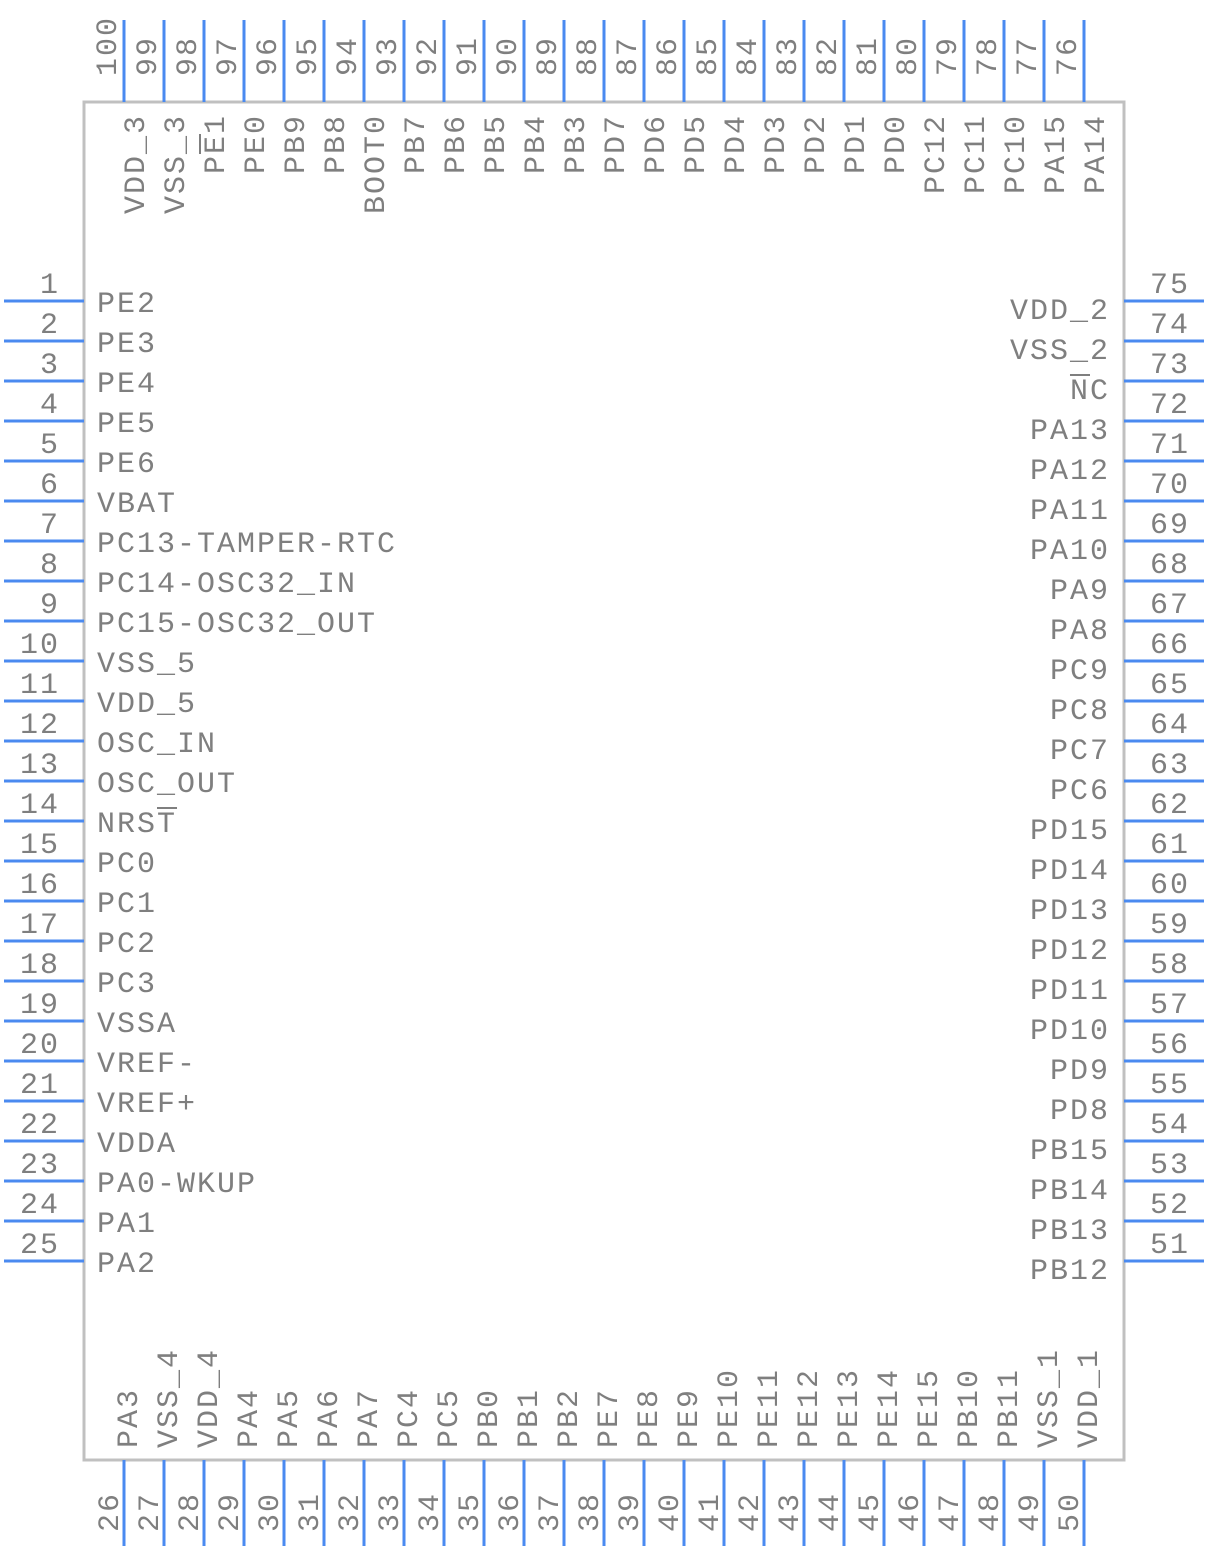 This screenshot has width=1208, height=1551. What do you see at coordinates (80, 975) in the screenshot?
I see `pin-18: 18 PC3` at bounding box center [80, 975].